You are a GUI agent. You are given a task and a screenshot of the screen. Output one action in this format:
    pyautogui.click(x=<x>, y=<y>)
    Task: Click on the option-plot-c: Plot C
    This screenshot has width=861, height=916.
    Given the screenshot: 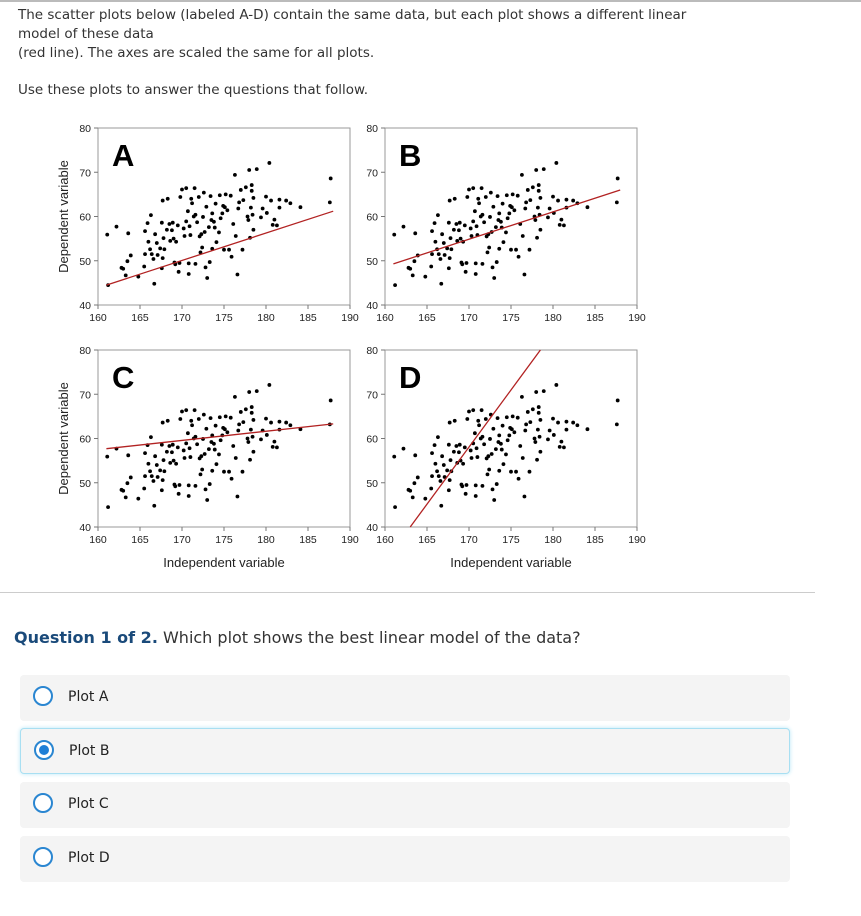 What is the action you would take?
    pyautogui.click(x=405, y=805)
    